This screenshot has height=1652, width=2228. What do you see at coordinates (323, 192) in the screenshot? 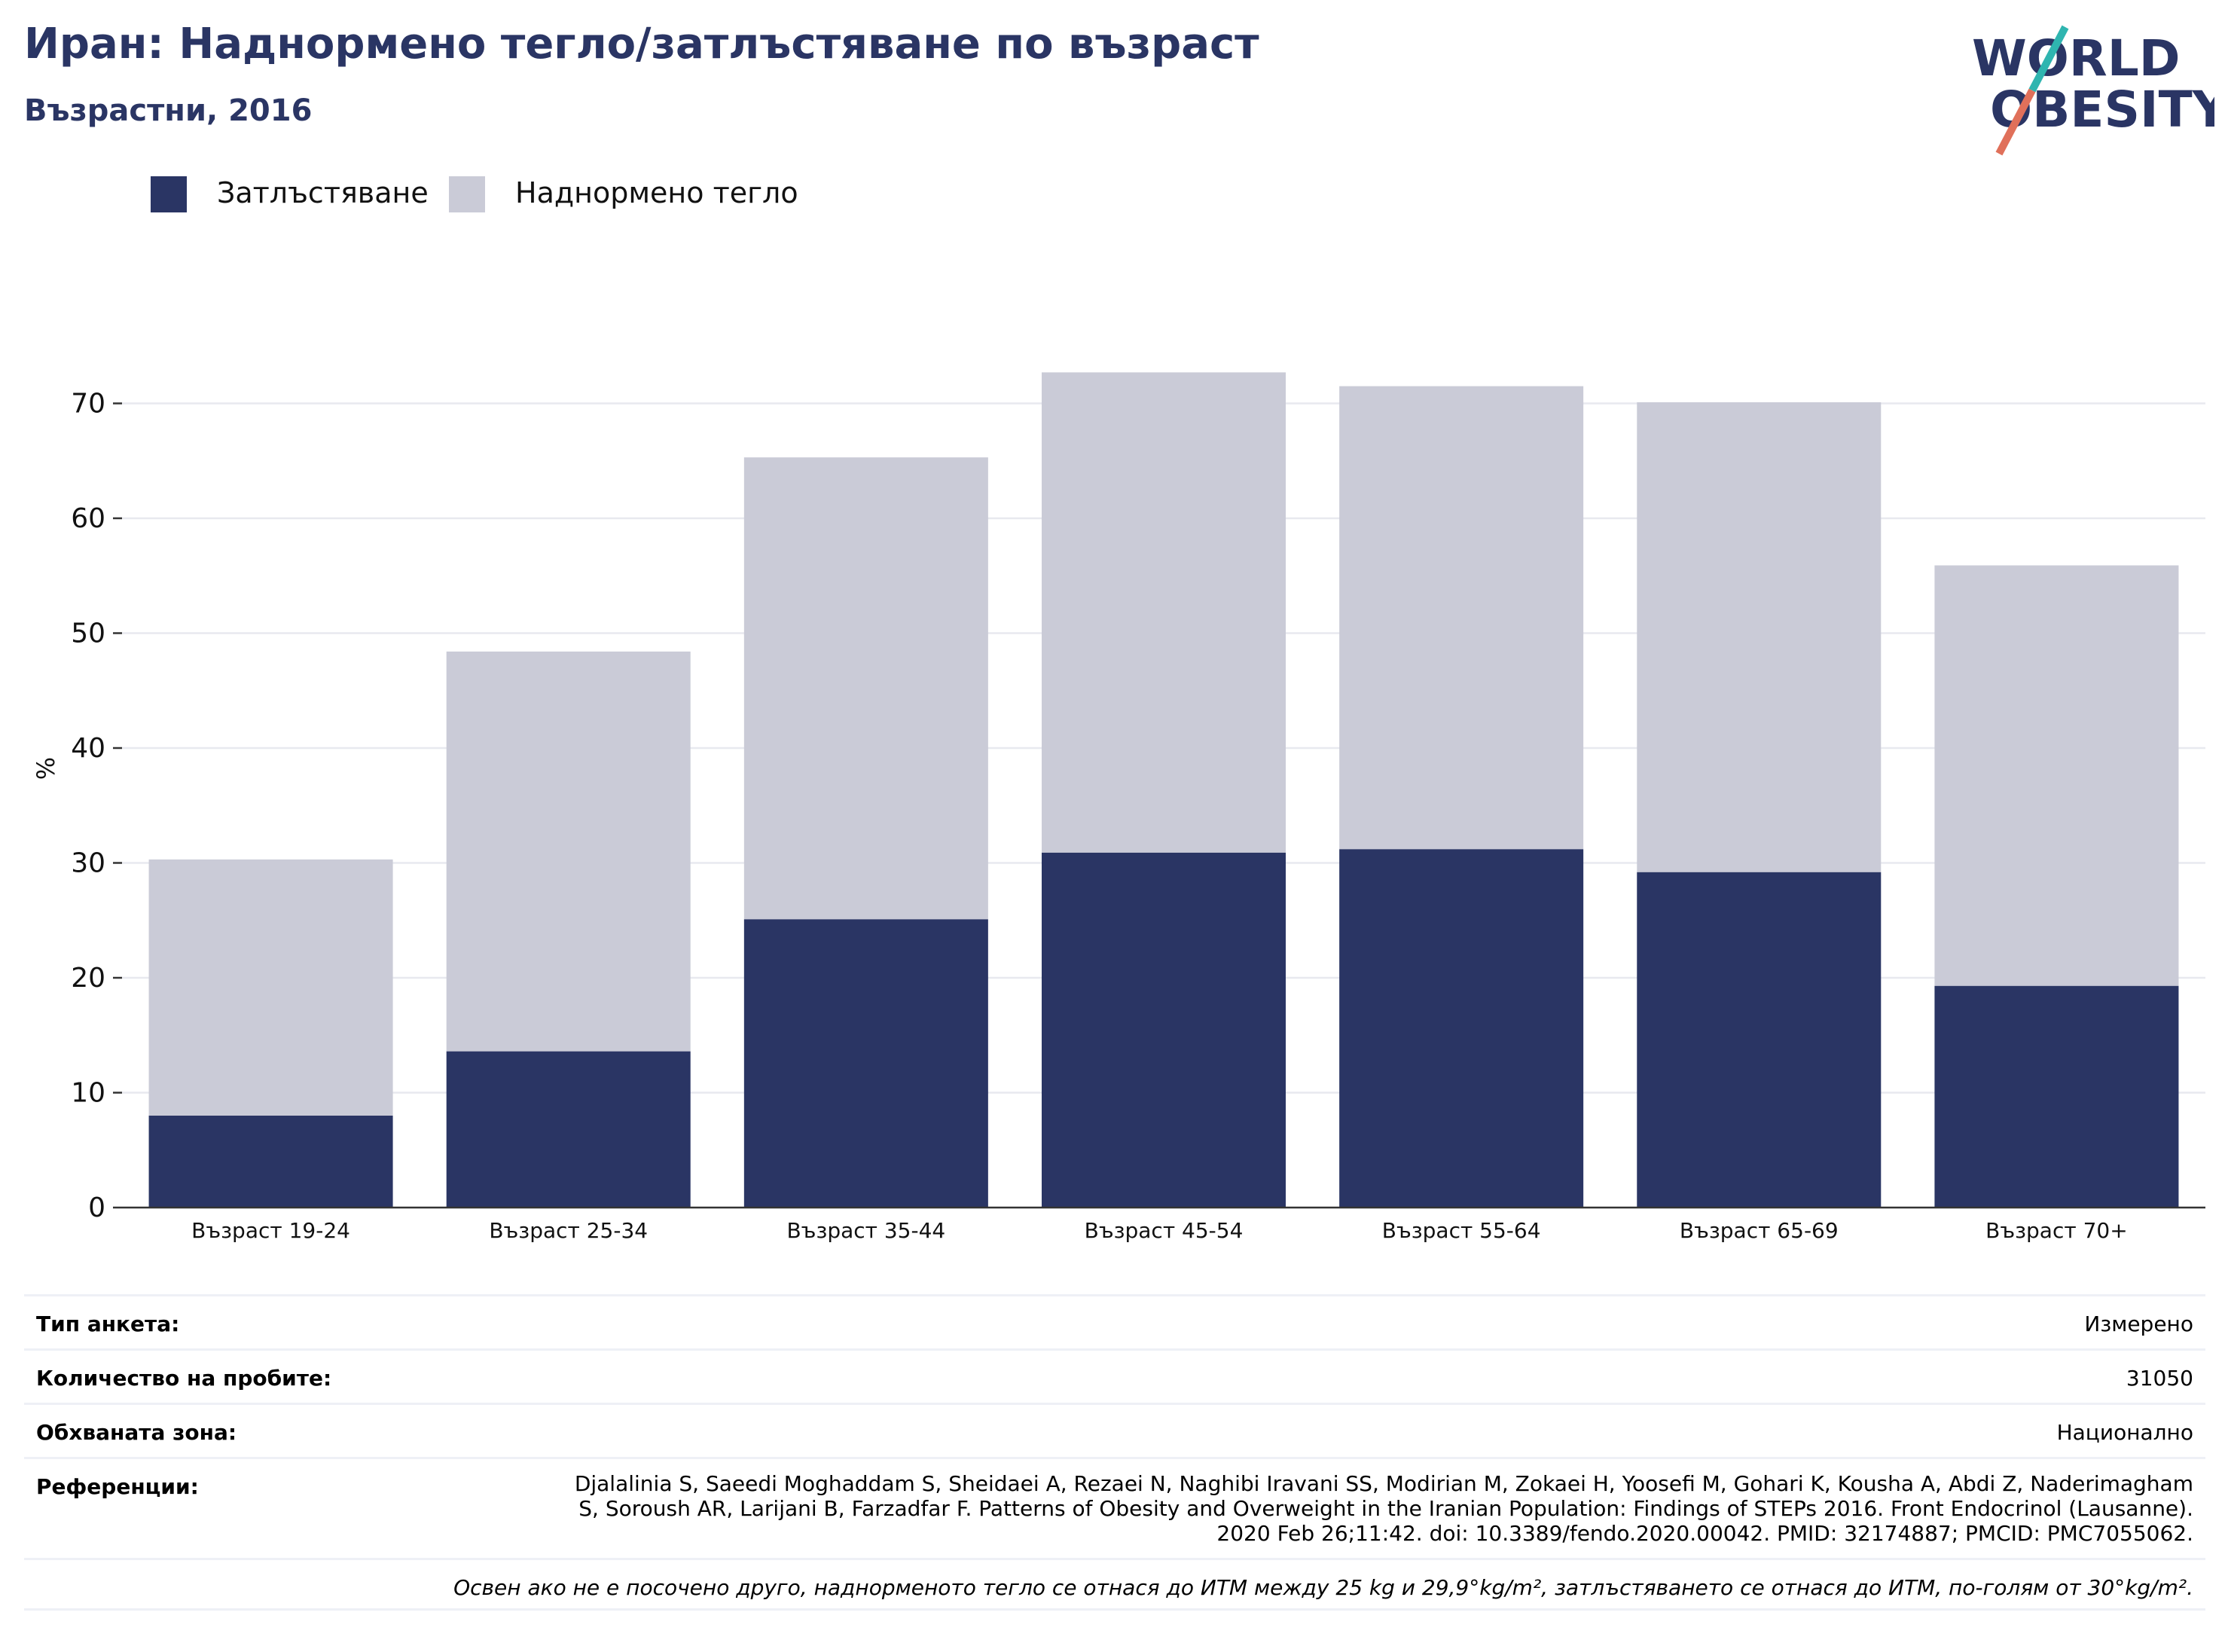
I see `legend-label-obesity: Затлъстяване` at bounding box center [323, 192].